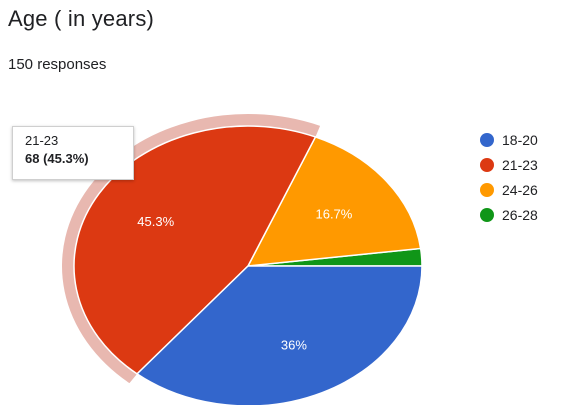 This screenshot has height=405, width=561. Describe the element at coordinates (520, 164) in the screenshot. I see `legend-label: 21-23` at that location.